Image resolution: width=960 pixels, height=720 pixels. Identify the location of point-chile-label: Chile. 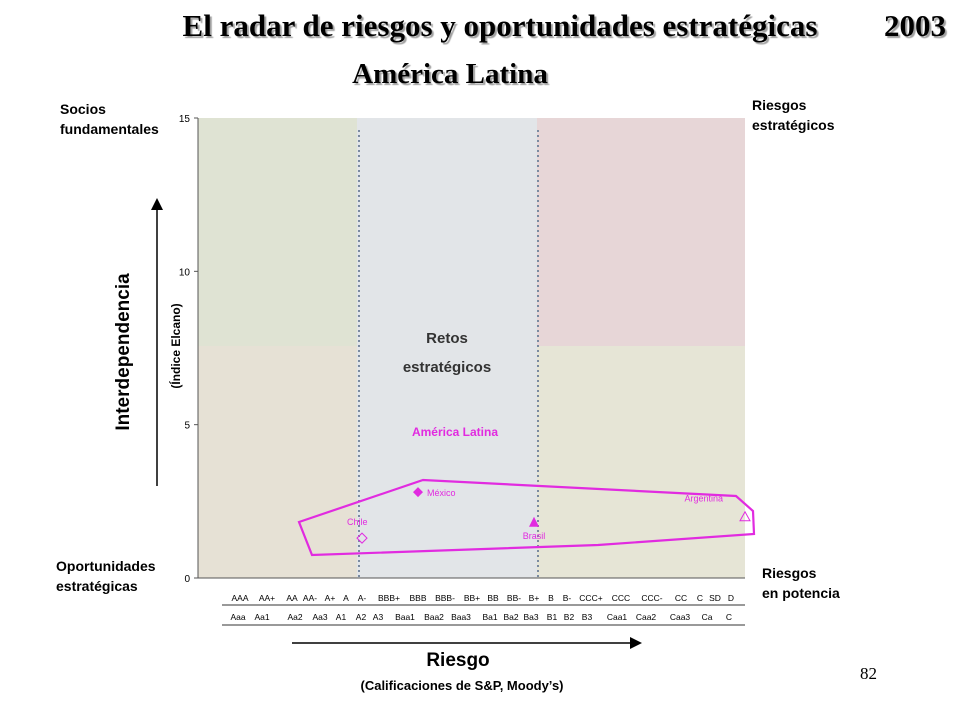
(357, 522).